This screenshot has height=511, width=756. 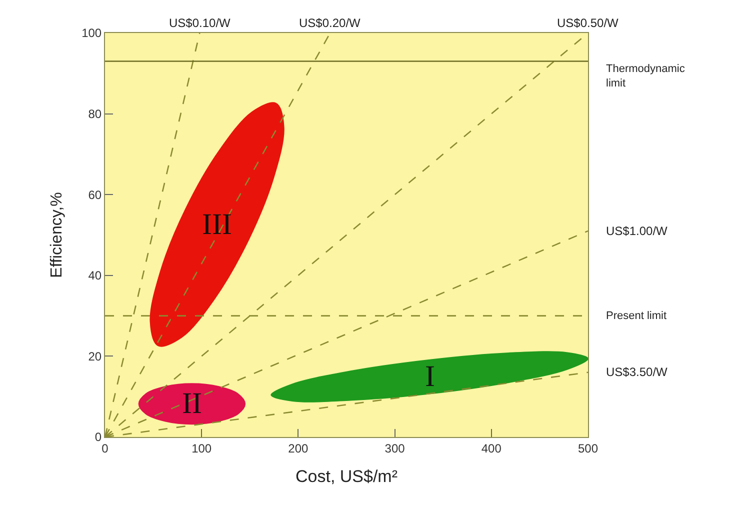 I want to click on series-label: III, so click(x=217, y=224).